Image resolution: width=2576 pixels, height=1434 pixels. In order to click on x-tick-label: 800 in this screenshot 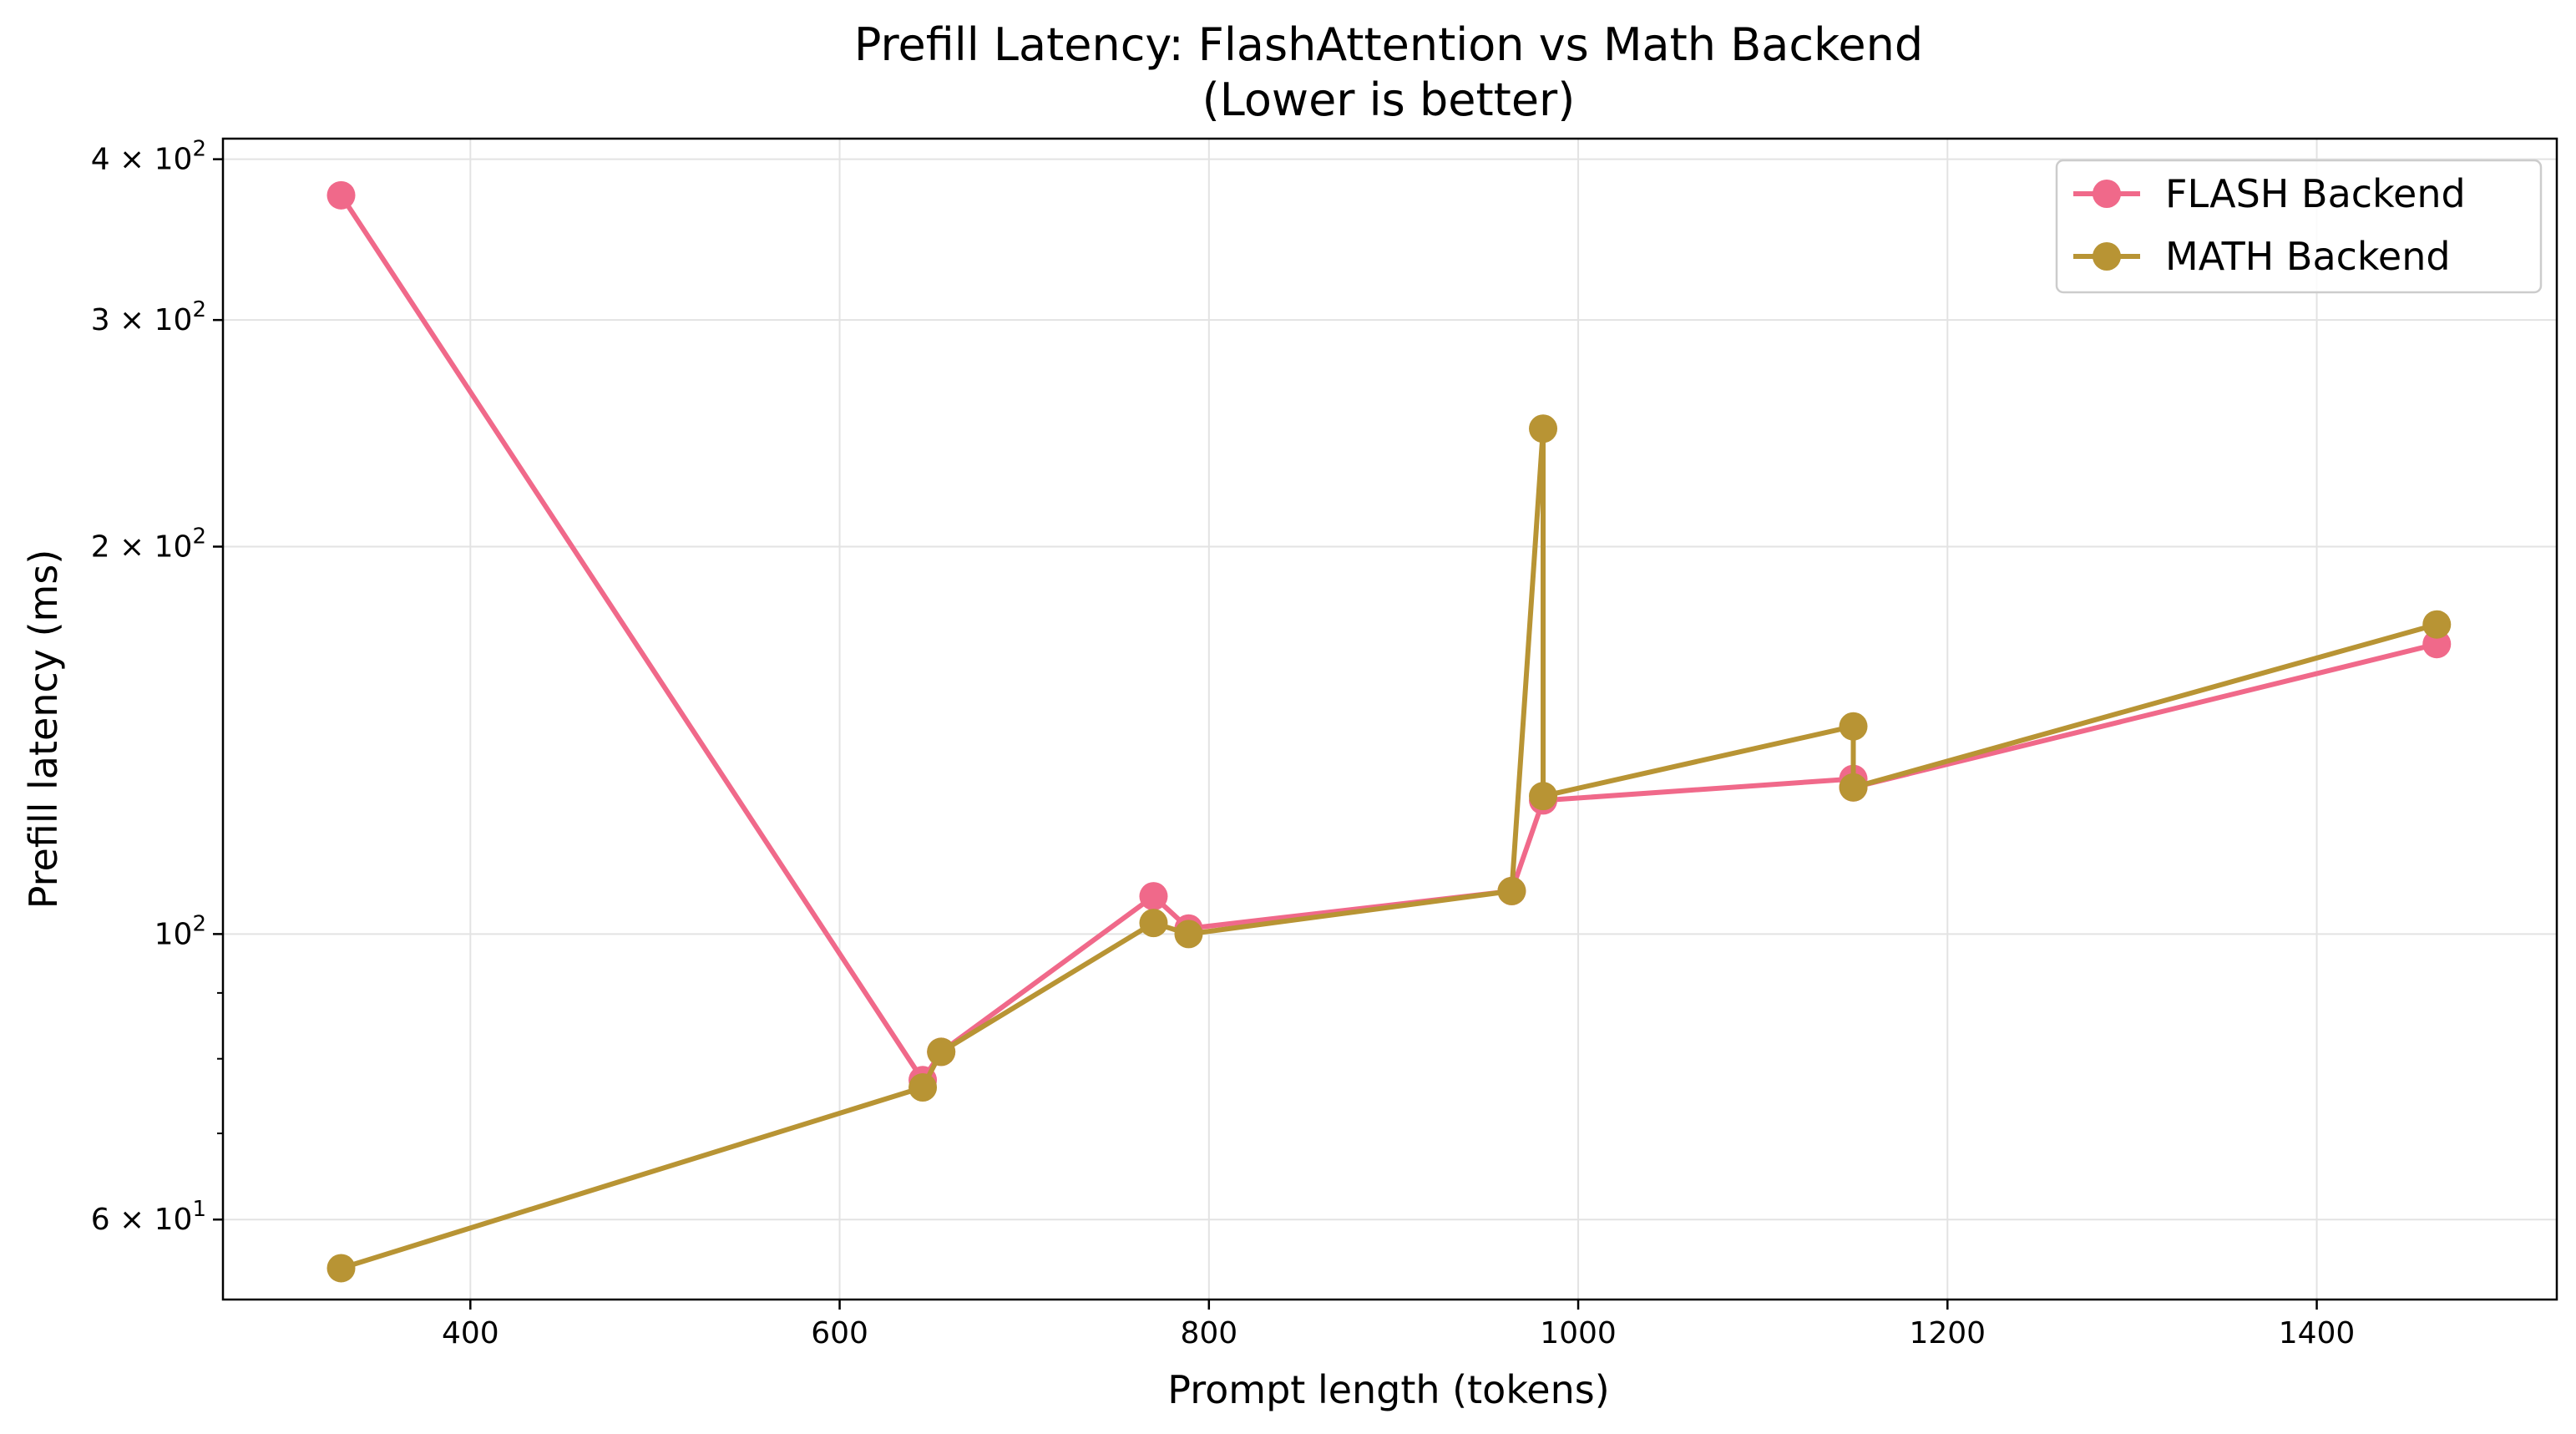, I will do `click(1208, 1333)`.